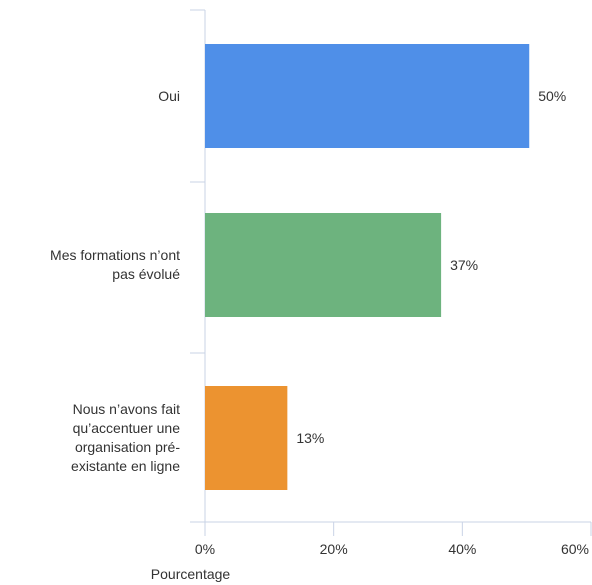 The image size is (592, 585). I want to click on category-label-0: Oui, so click(92, 96).